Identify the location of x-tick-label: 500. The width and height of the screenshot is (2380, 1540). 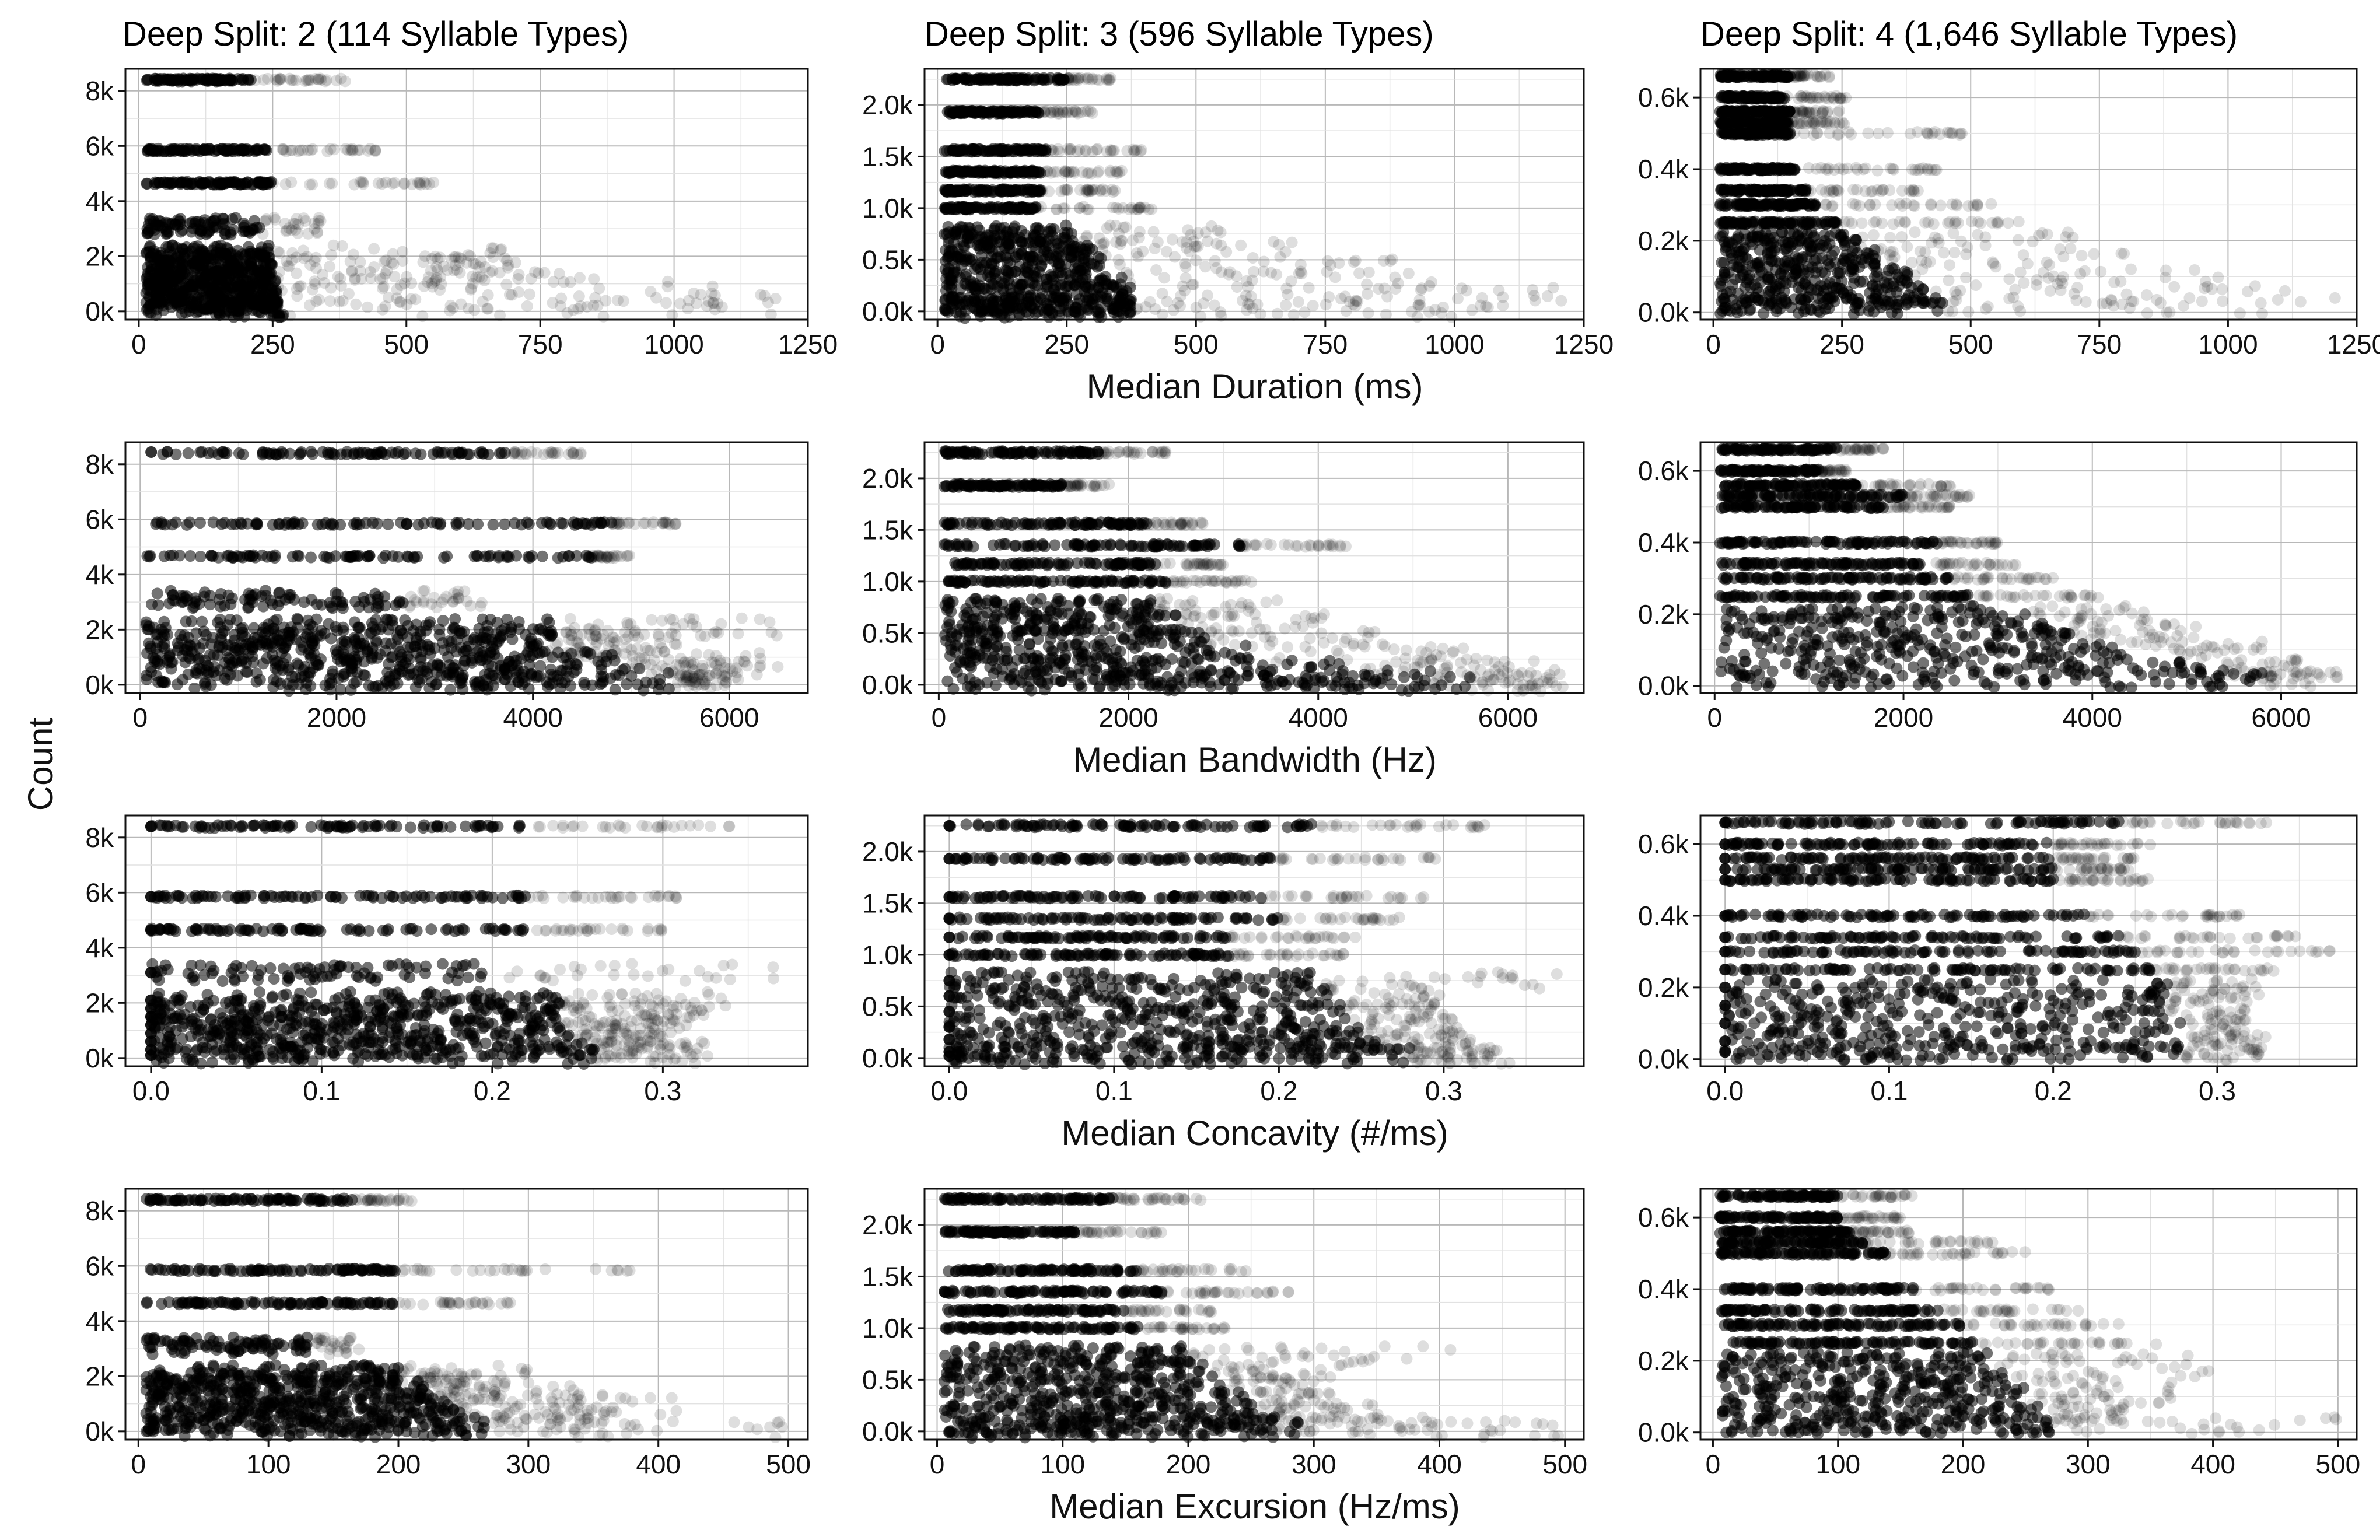
(406, 344).